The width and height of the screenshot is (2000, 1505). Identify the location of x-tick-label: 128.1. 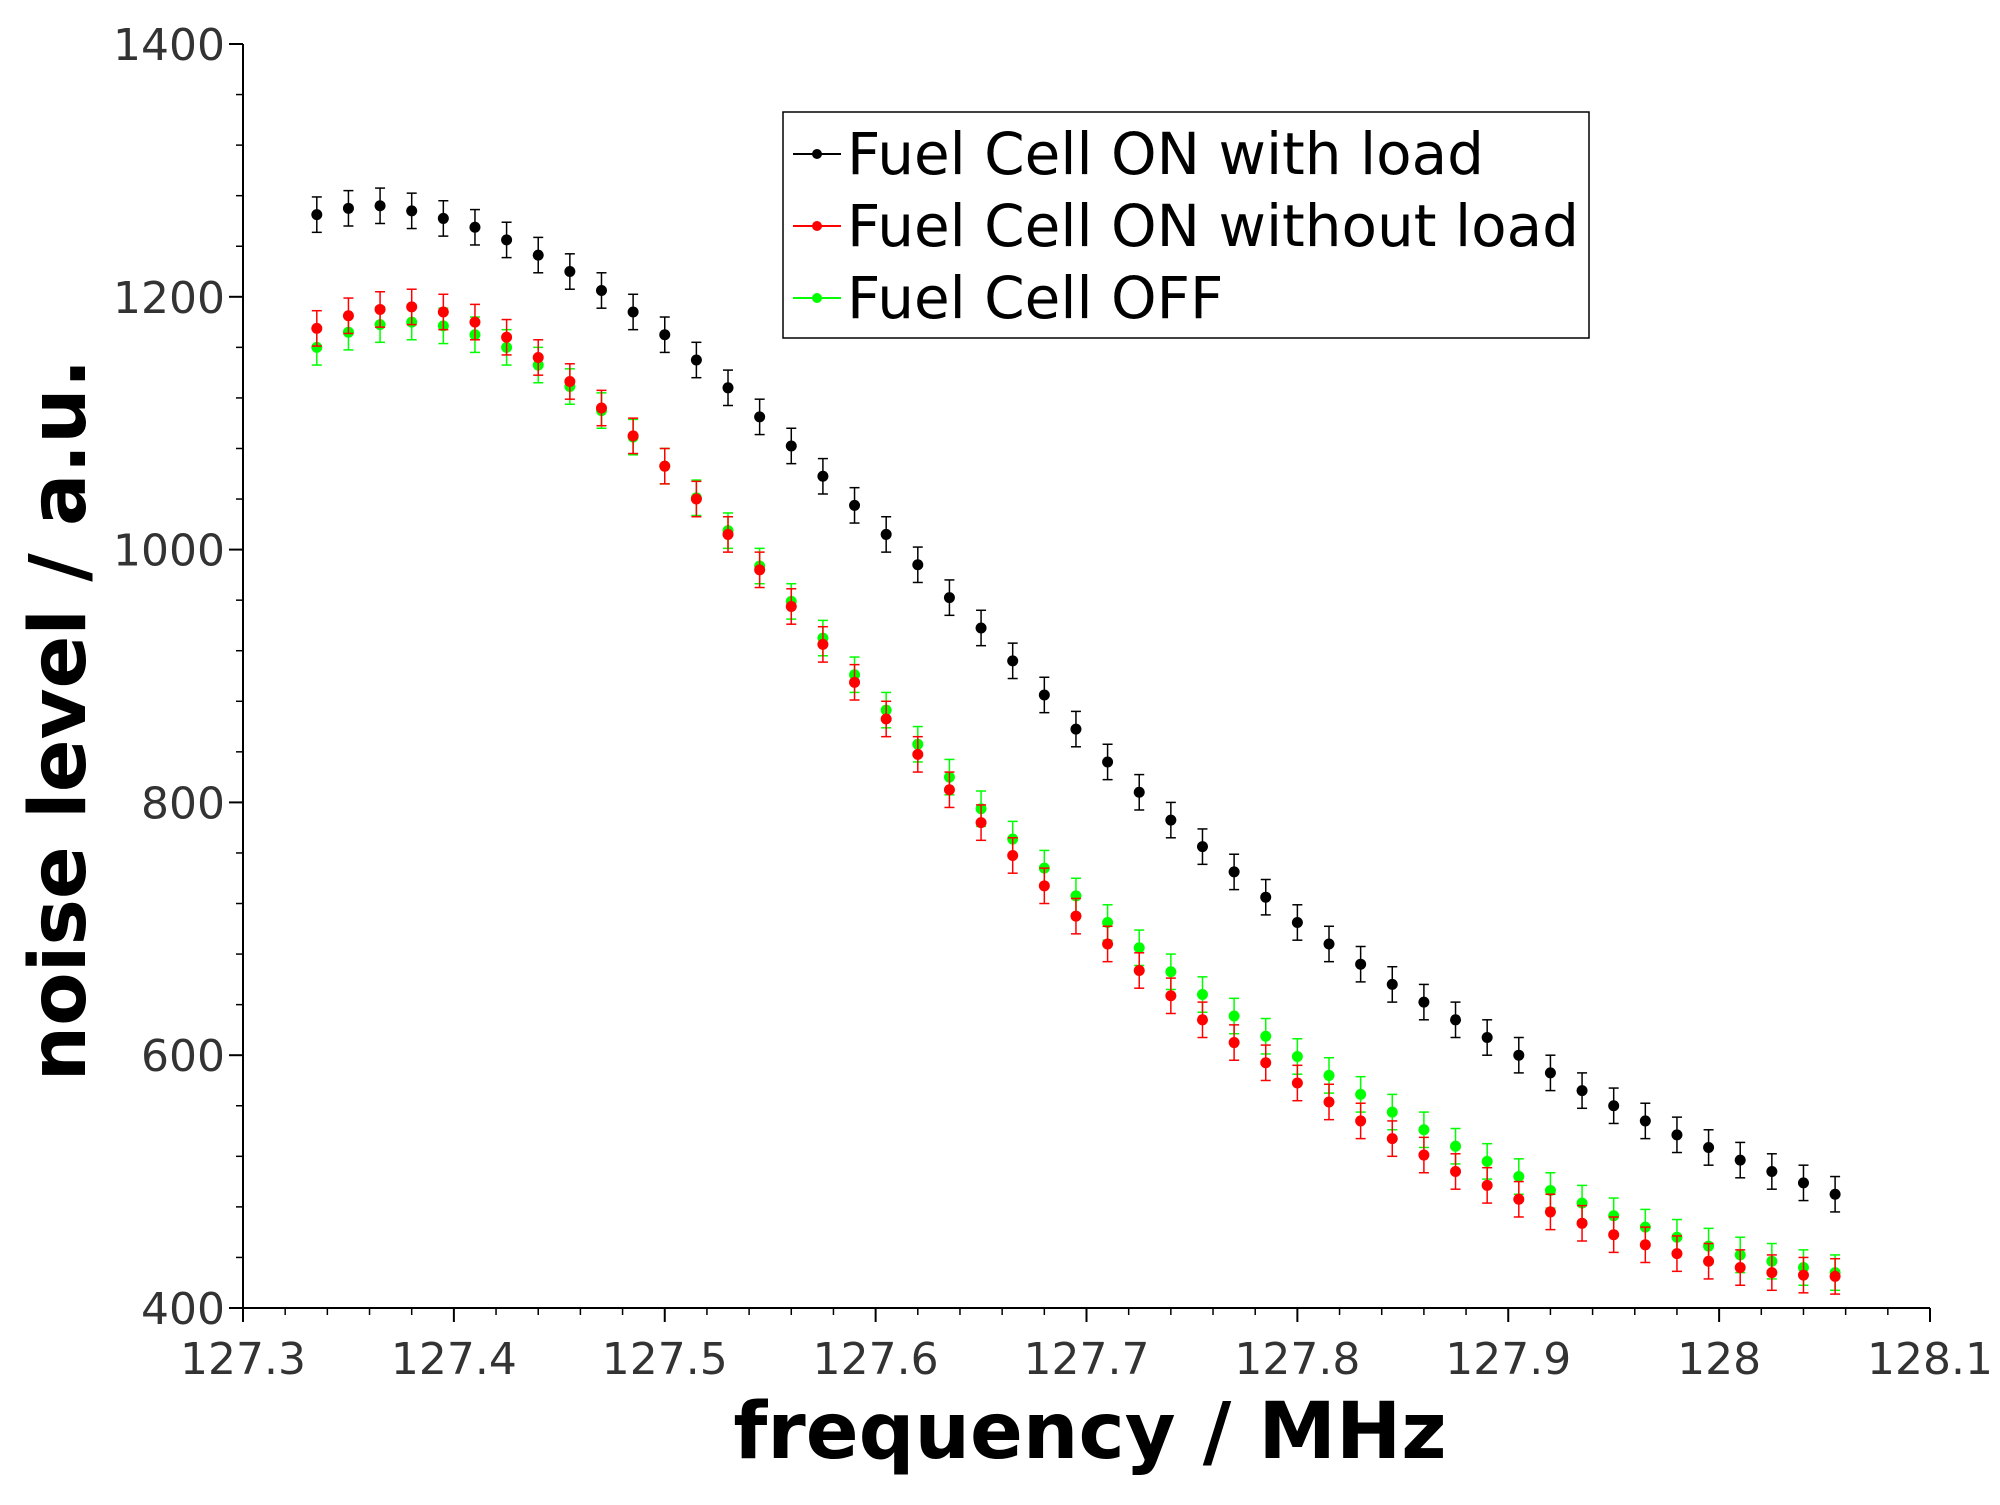
(1930, 1359).